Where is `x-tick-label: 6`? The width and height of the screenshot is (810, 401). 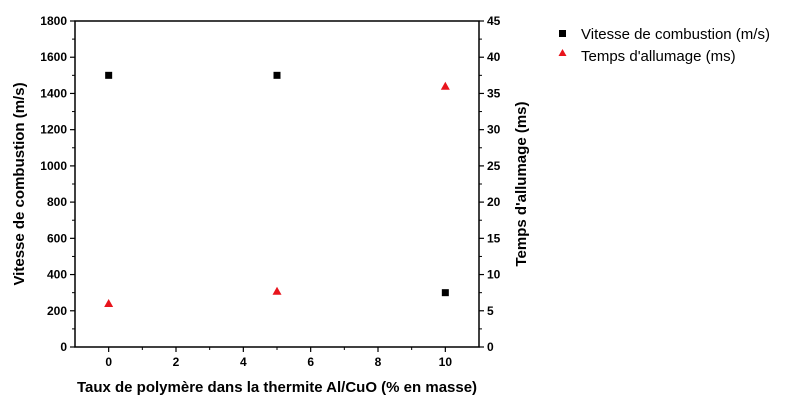 x-tick-label: 6 is located at coordinates (310, 362).